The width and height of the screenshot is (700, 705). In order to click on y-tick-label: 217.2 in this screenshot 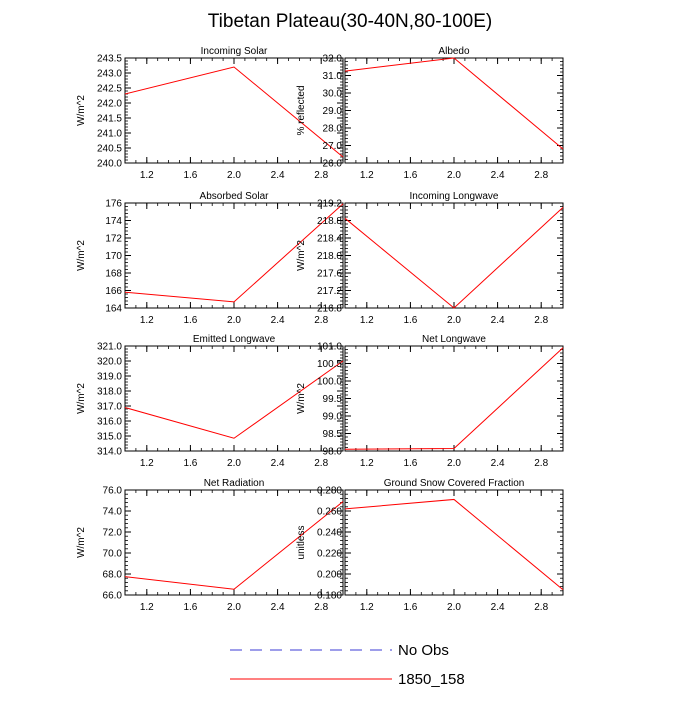, I will do `click(329, 291)`.